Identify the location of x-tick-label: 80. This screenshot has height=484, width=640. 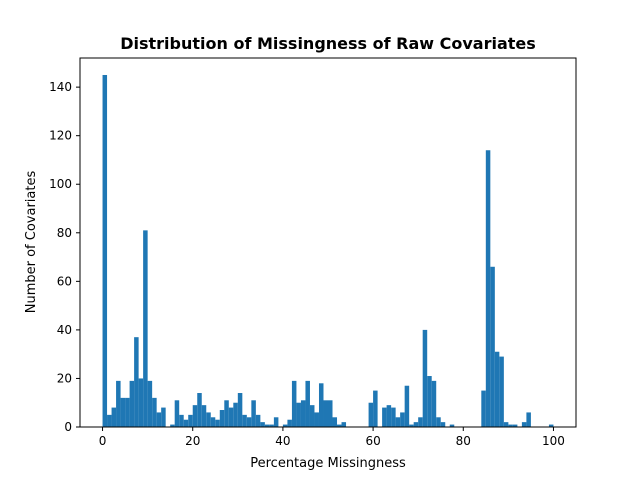
(463, 441).